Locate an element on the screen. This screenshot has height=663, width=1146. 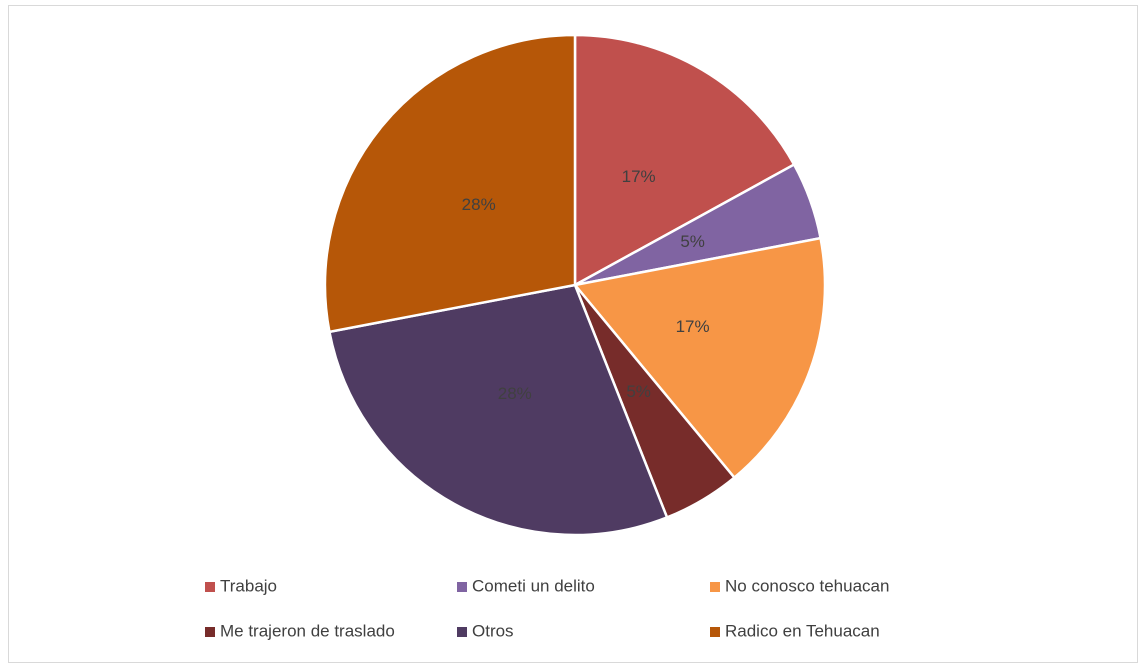
legend-label: Radico en Tehuacan is located at coordinates (802, 630).